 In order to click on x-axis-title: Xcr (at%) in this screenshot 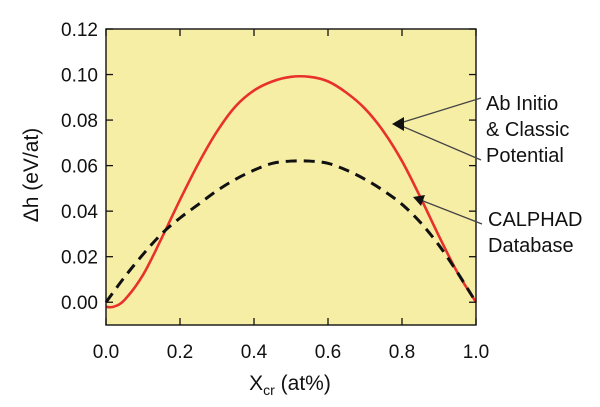, I will do `click(290, 385)`.